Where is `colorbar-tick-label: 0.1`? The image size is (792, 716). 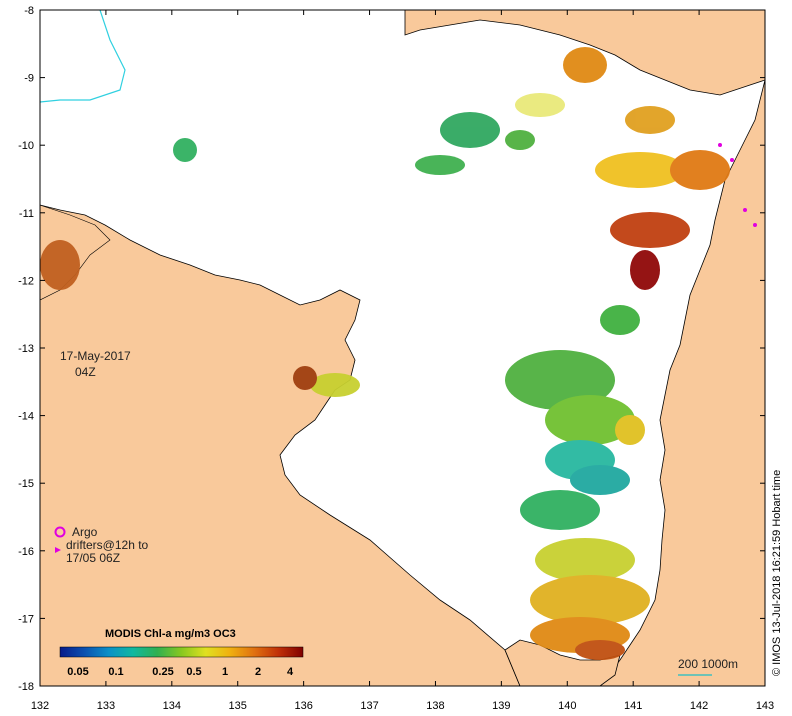 colorbar-tick-label: 0.1 is located at coordinates (115, 672).